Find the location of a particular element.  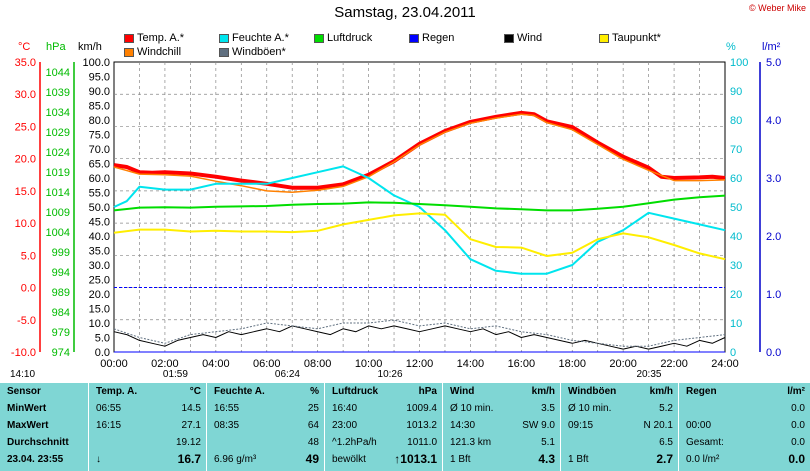

series-line-luftdruck is located at coordinates (419, 203).